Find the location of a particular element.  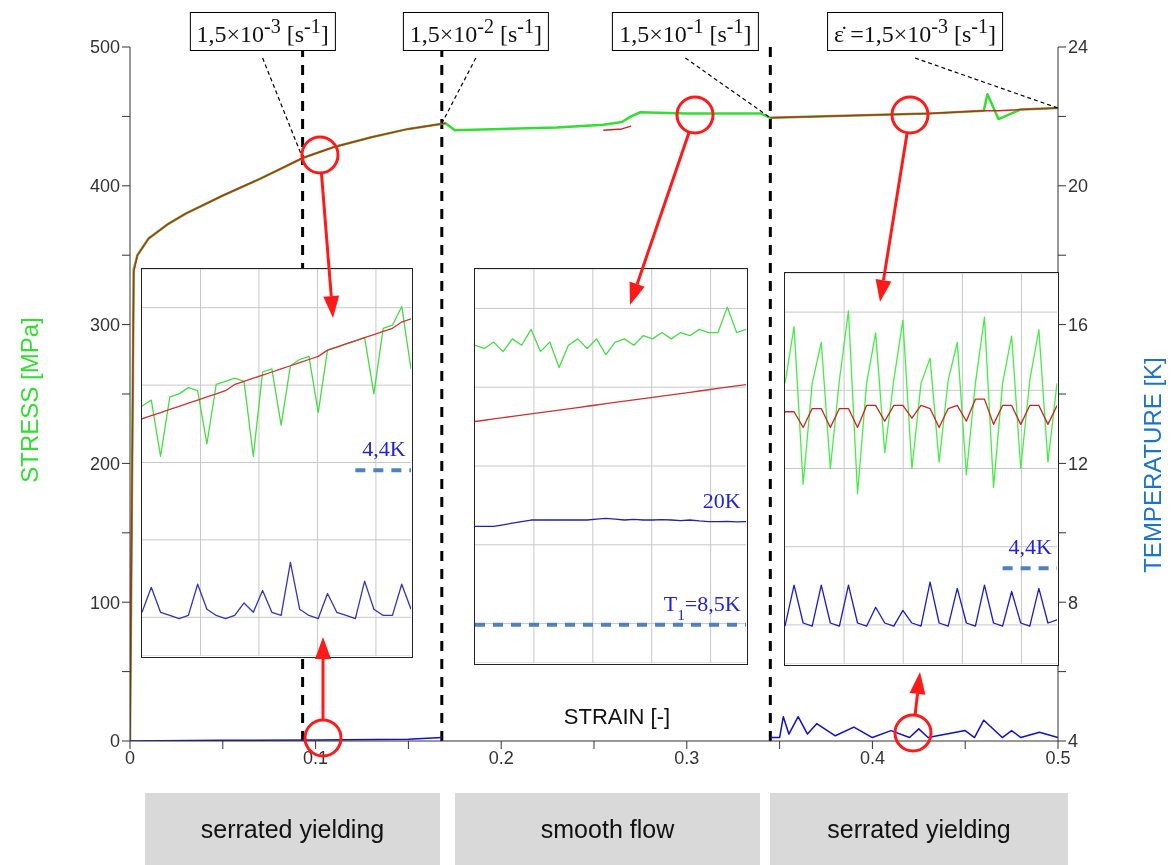

y2-tick-label: 16 is located at coordinates (1078, 324).